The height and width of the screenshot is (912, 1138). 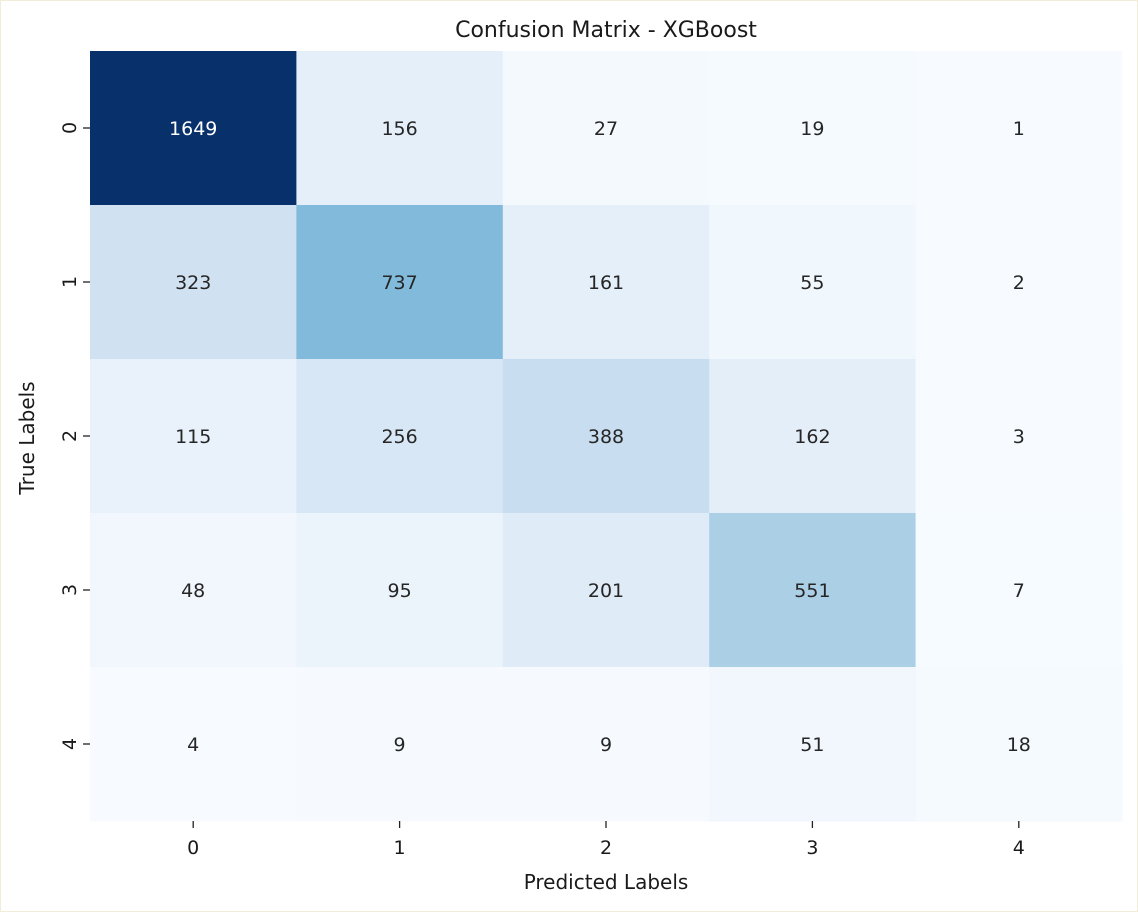 I want to click on y-tick-label-2: 2, so click(x=70, y=436).